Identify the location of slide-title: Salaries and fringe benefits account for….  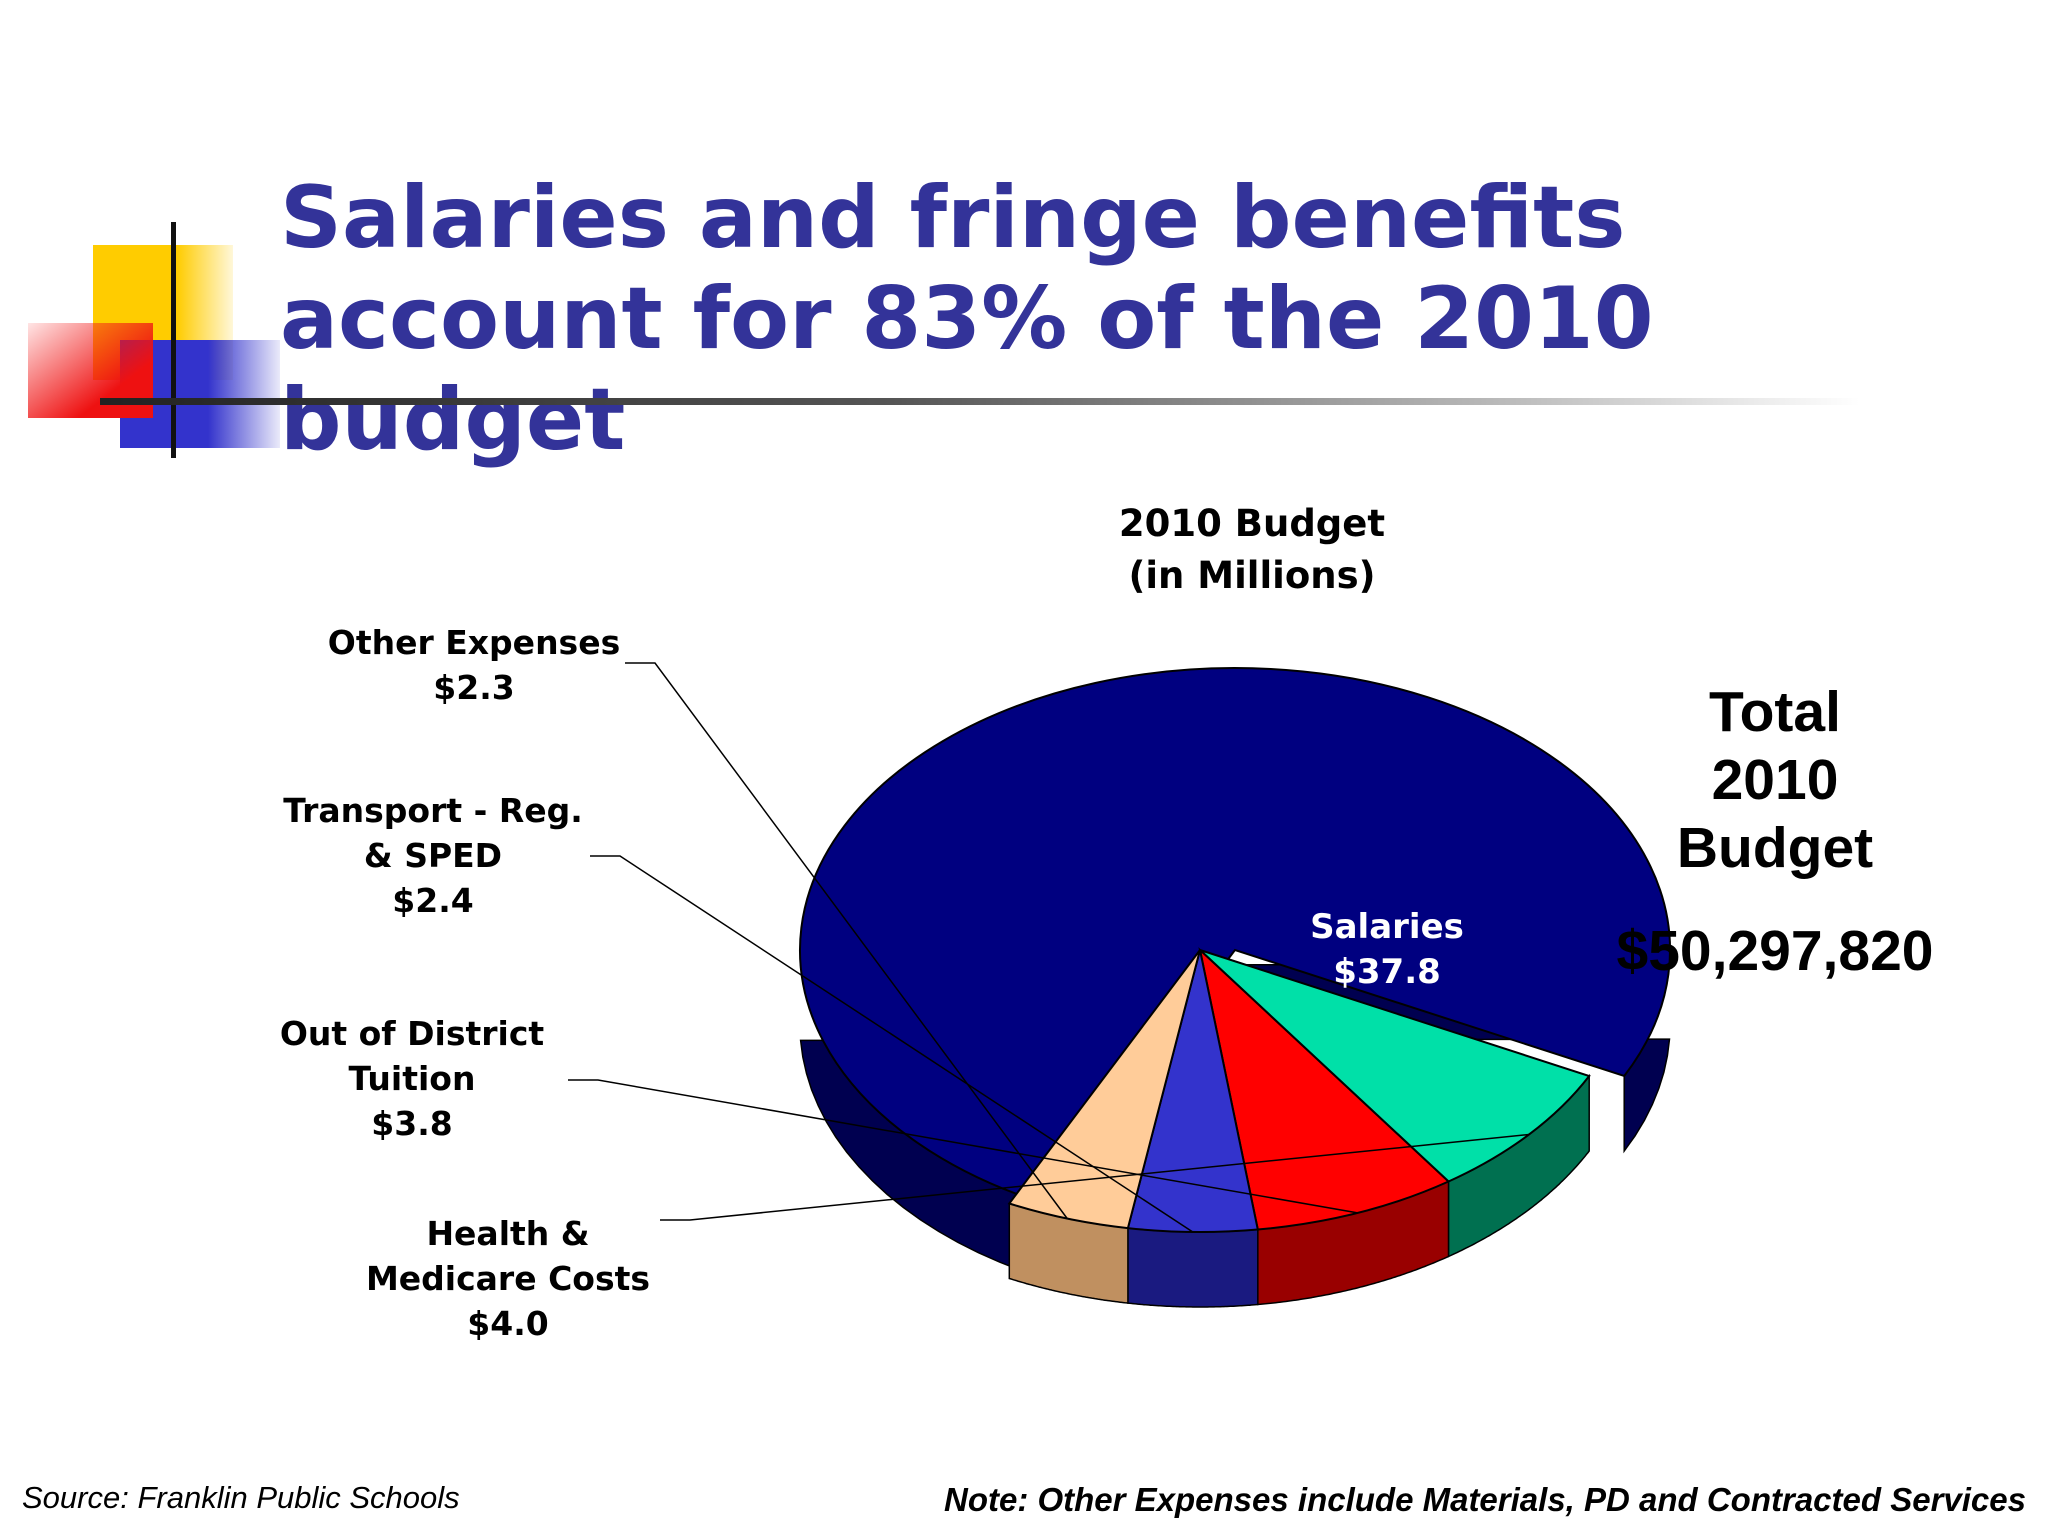
(967, 319).